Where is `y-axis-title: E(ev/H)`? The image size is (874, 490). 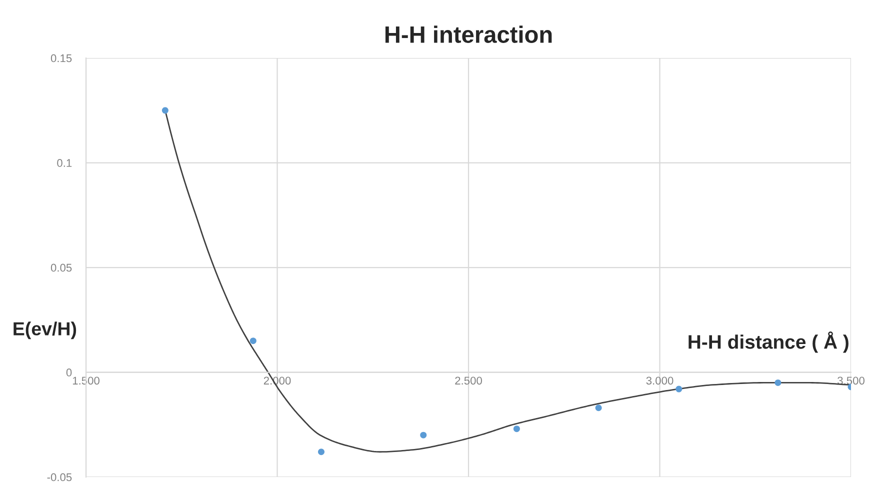 y-axis-title: E(ev/H) is located at coordinates (45, 331).